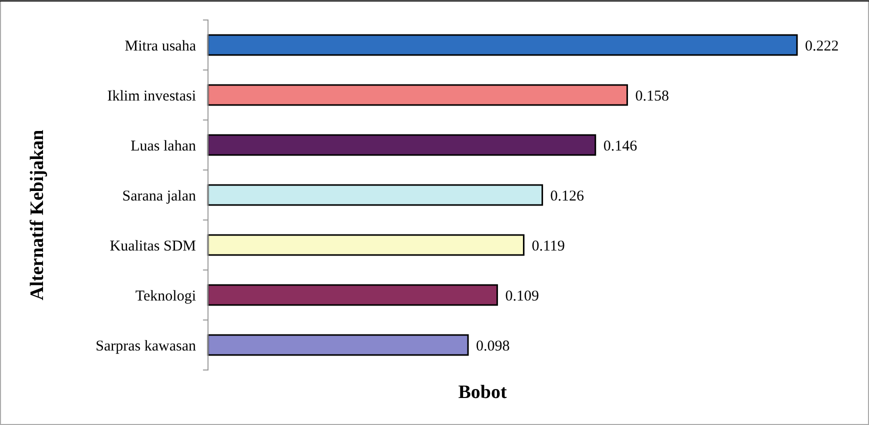  What do you see at coordinates (165, 296) in the screenshot?
I see `y-tick-label: Teknologi` at bounding box center [165, 296].